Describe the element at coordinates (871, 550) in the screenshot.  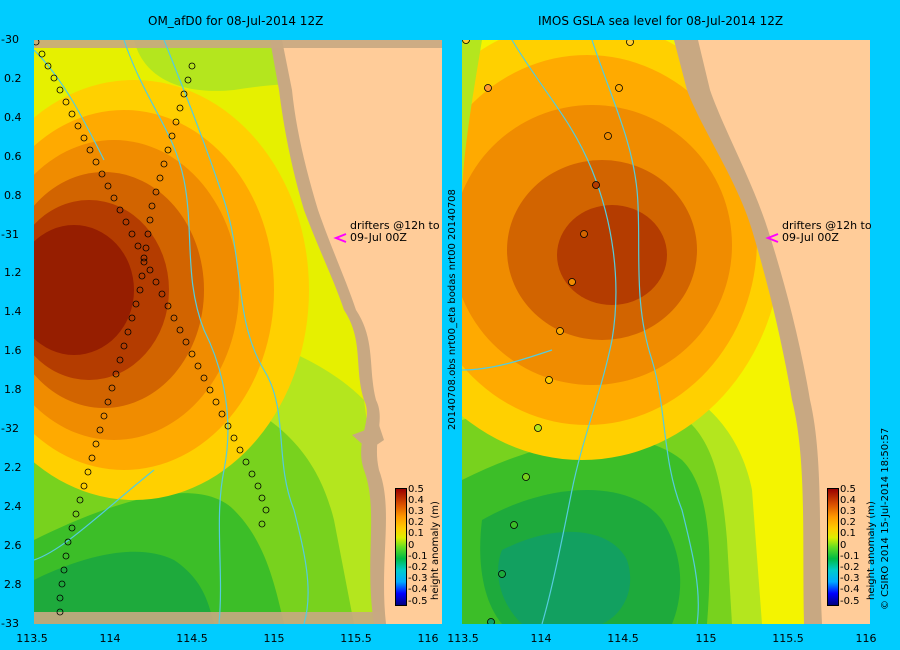
I see `right-colorbar-title: height anomaly (m)` at that location.